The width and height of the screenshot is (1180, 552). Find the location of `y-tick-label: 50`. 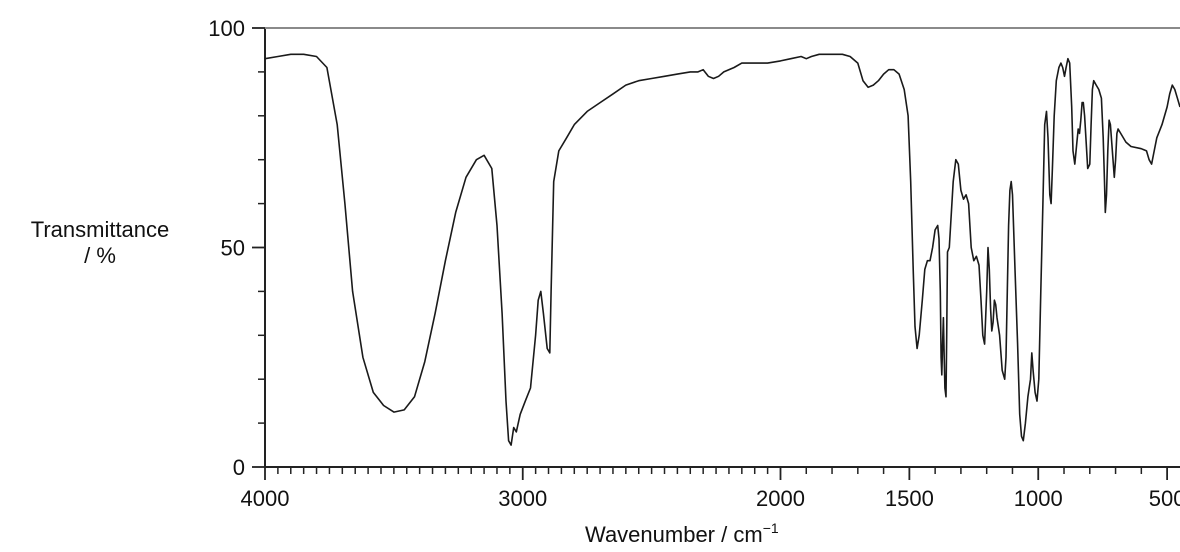

y-tick-label: 50 is located at coordinates (233, 248).